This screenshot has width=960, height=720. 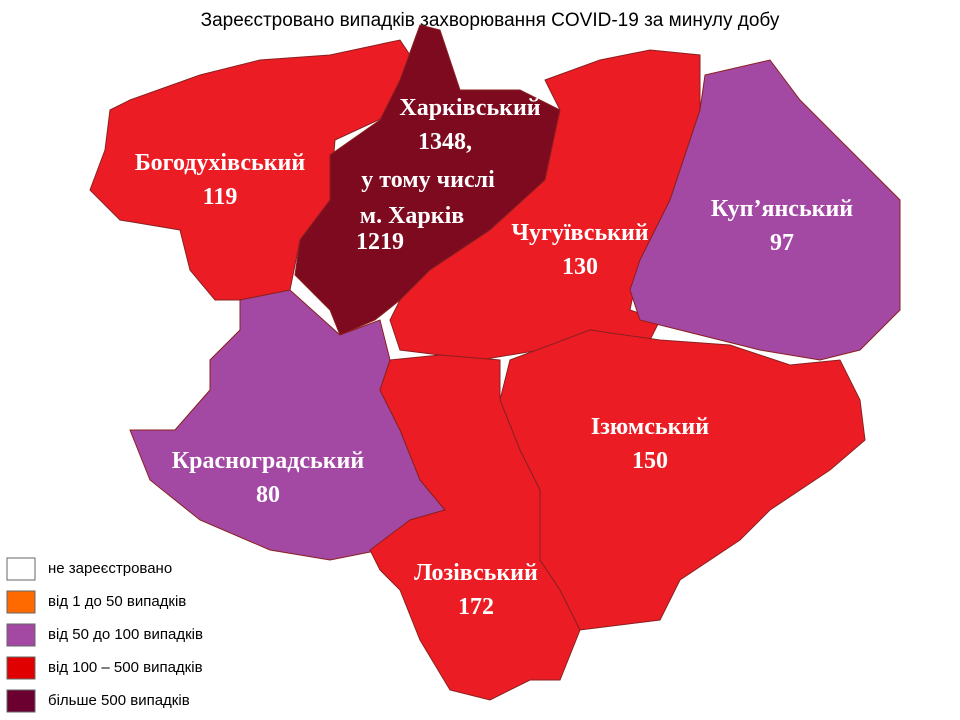 What do you see at coordinates (110, 568) in the screenshot?
I see `legend-label: не зареєстровано` at bounding box center [110, 568].